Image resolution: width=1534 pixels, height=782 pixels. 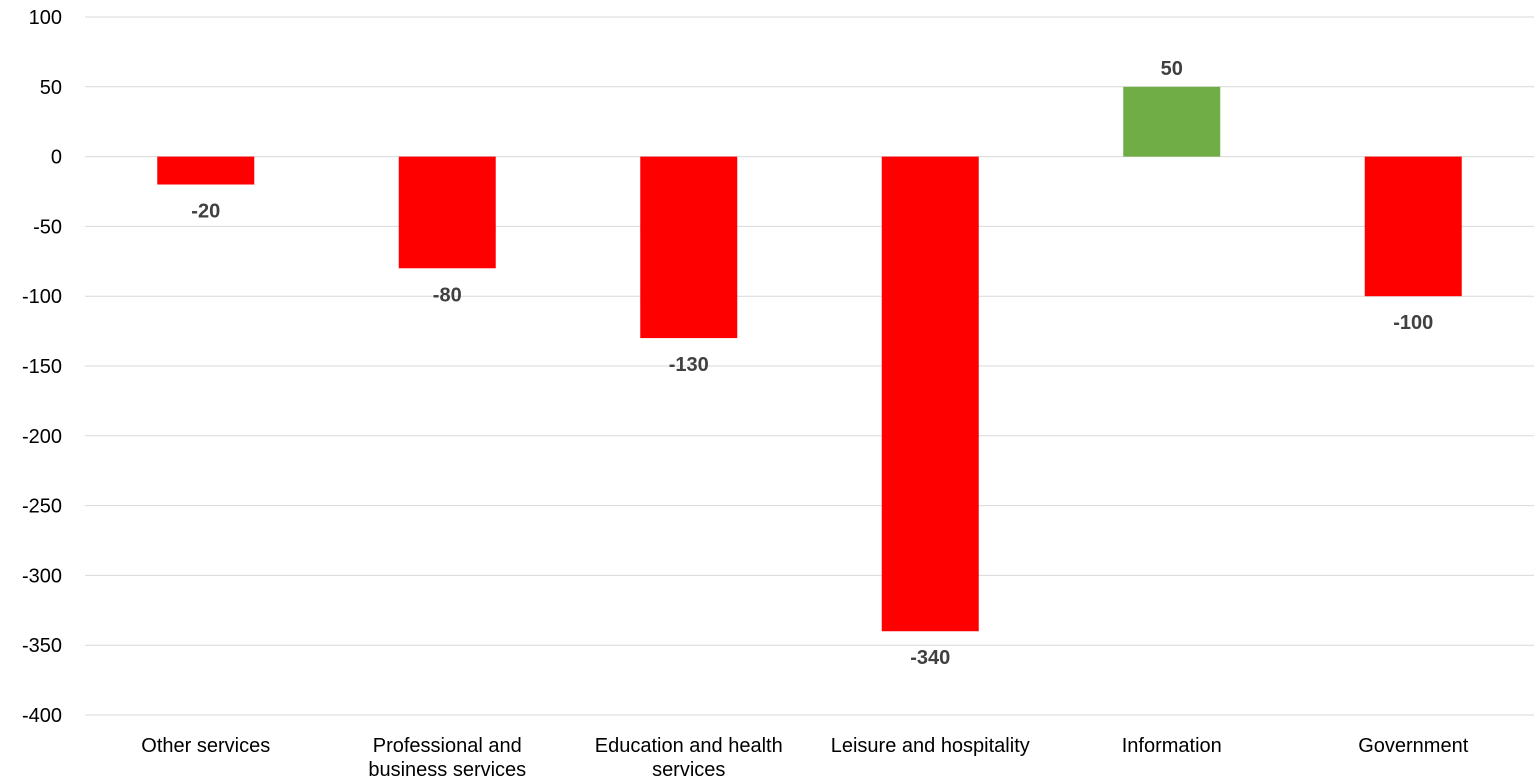 I want to click on y-tick-label: -350, so click(x=42, y=646).